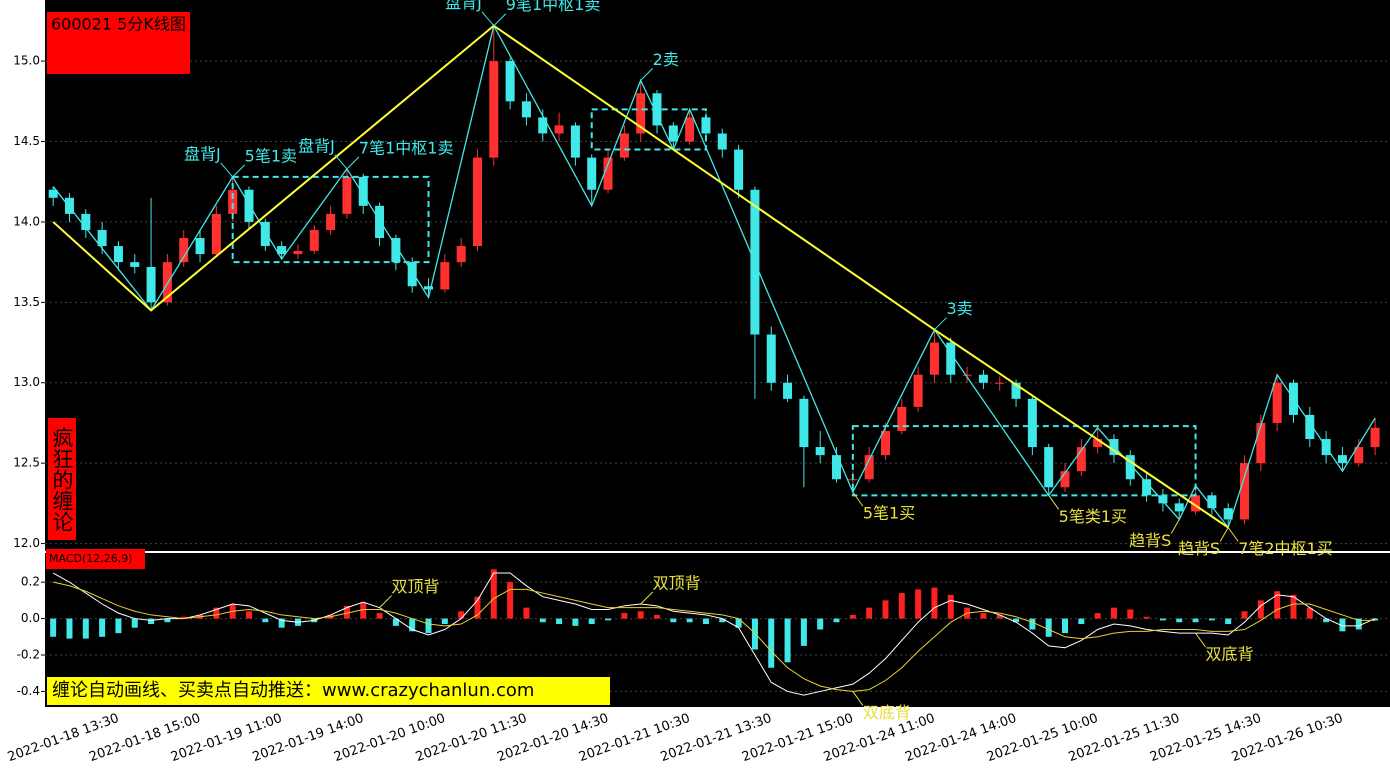 This screenshot has width=1390, height=775. Describe the element at coordinates (95, 559) in the screenshot. I see `macd-title-box` at that location.